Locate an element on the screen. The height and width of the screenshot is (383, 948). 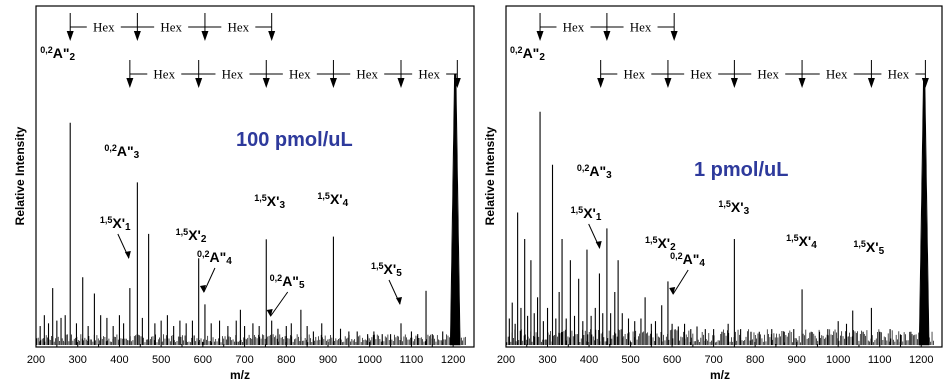
concentration-label: 100 pmol/uL is located at coordinates (294, 140).